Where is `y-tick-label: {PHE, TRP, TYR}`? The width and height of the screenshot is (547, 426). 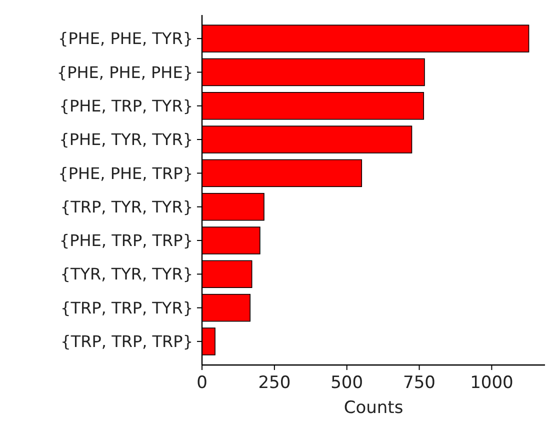 y-tick-label: {PHE, TRP, TYR} is located at coordinates (126, 106).